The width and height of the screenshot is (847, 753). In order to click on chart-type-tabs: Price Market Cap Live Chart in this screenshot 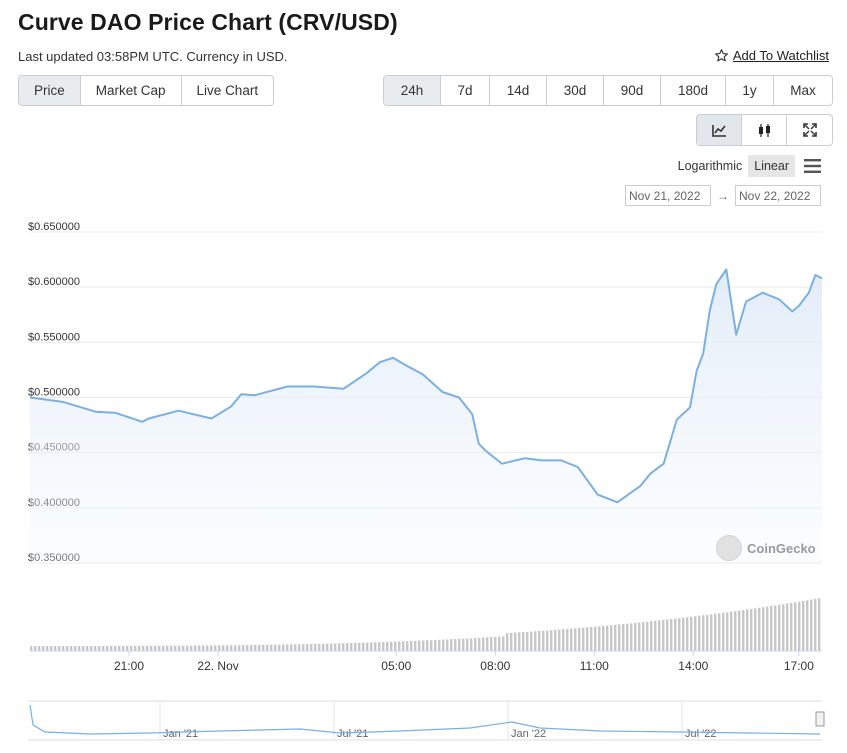, I will do `click(146, 90)`.